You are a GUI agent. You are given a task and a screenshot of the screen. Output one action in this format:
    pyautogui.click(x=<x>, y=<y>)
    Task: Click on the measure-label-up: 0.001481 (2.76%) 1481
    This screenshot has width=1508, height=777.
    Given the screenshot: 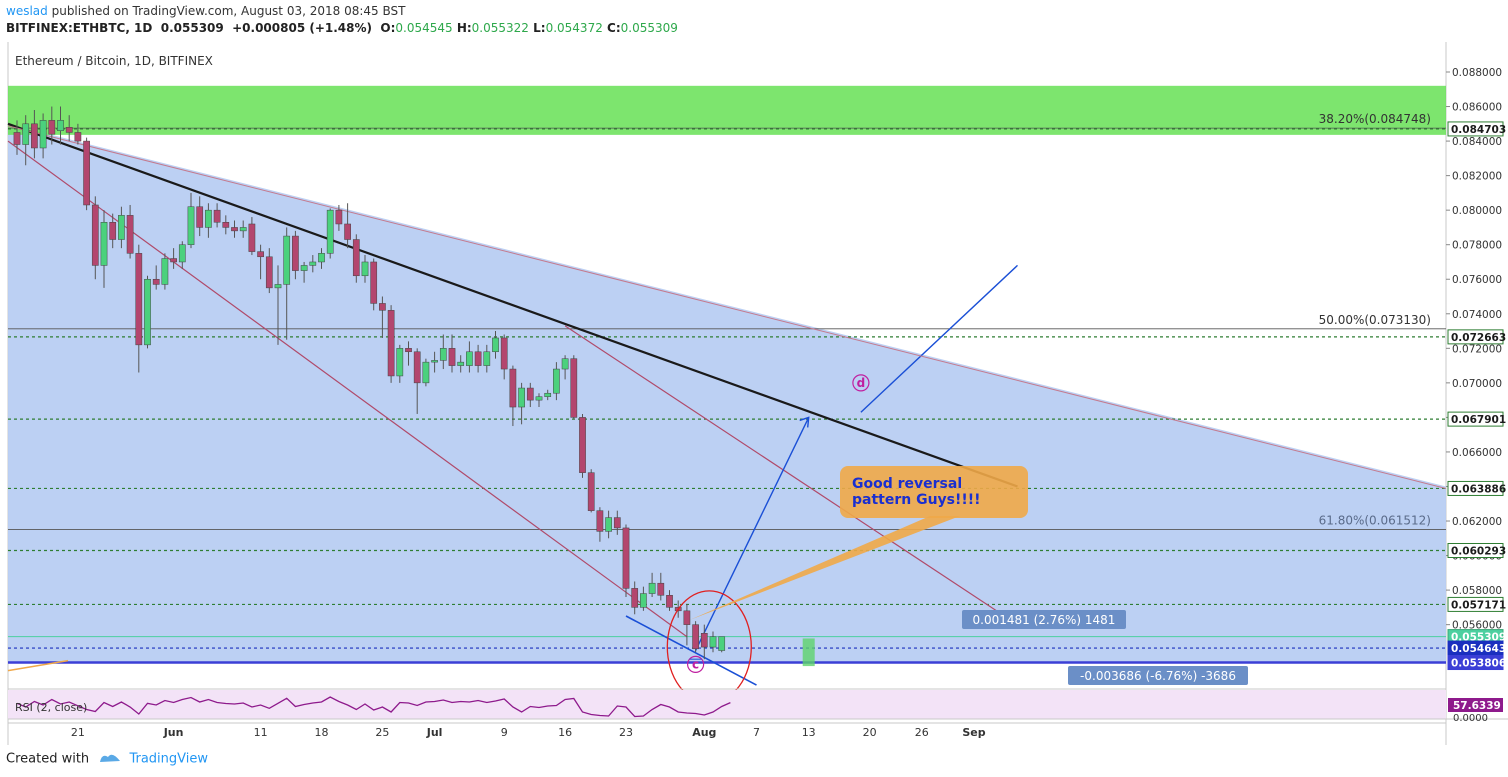 What is the action you would take?
    pyautogui.click(x=1044, y=620)
    